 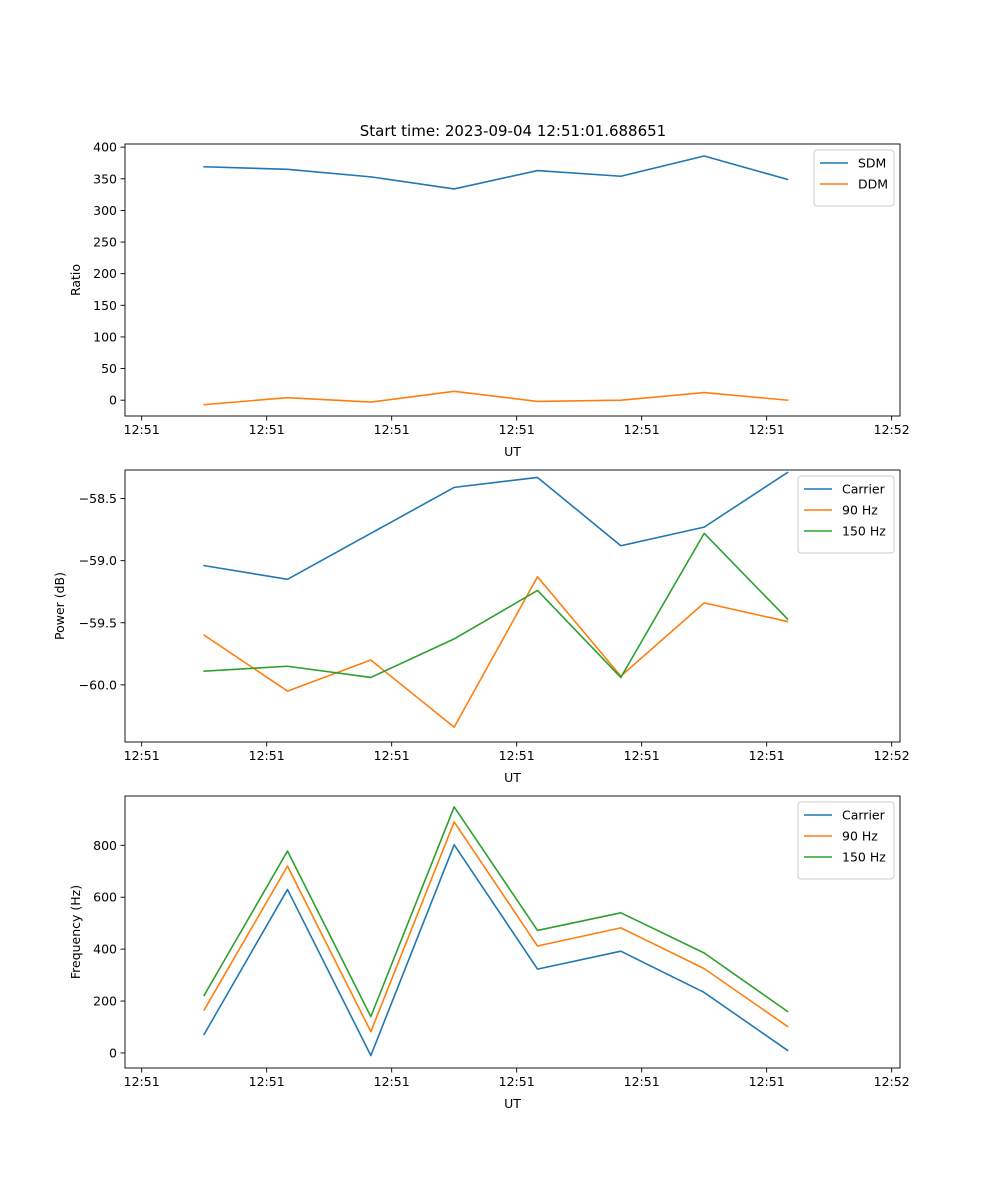 What do you see at coordinates (59, 606) in the screenshot?
I see `y-axis-label: Power (dB)` at bounding box center [59, 606].